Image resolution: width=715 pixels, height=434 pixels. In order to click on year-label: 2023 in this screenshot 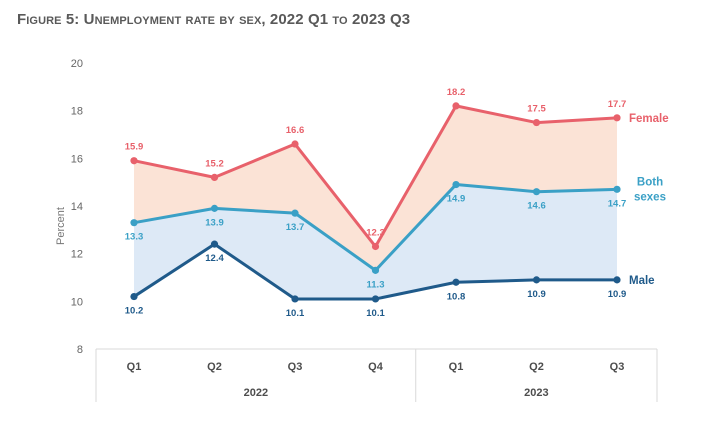, I will do `click(536, 393)`.